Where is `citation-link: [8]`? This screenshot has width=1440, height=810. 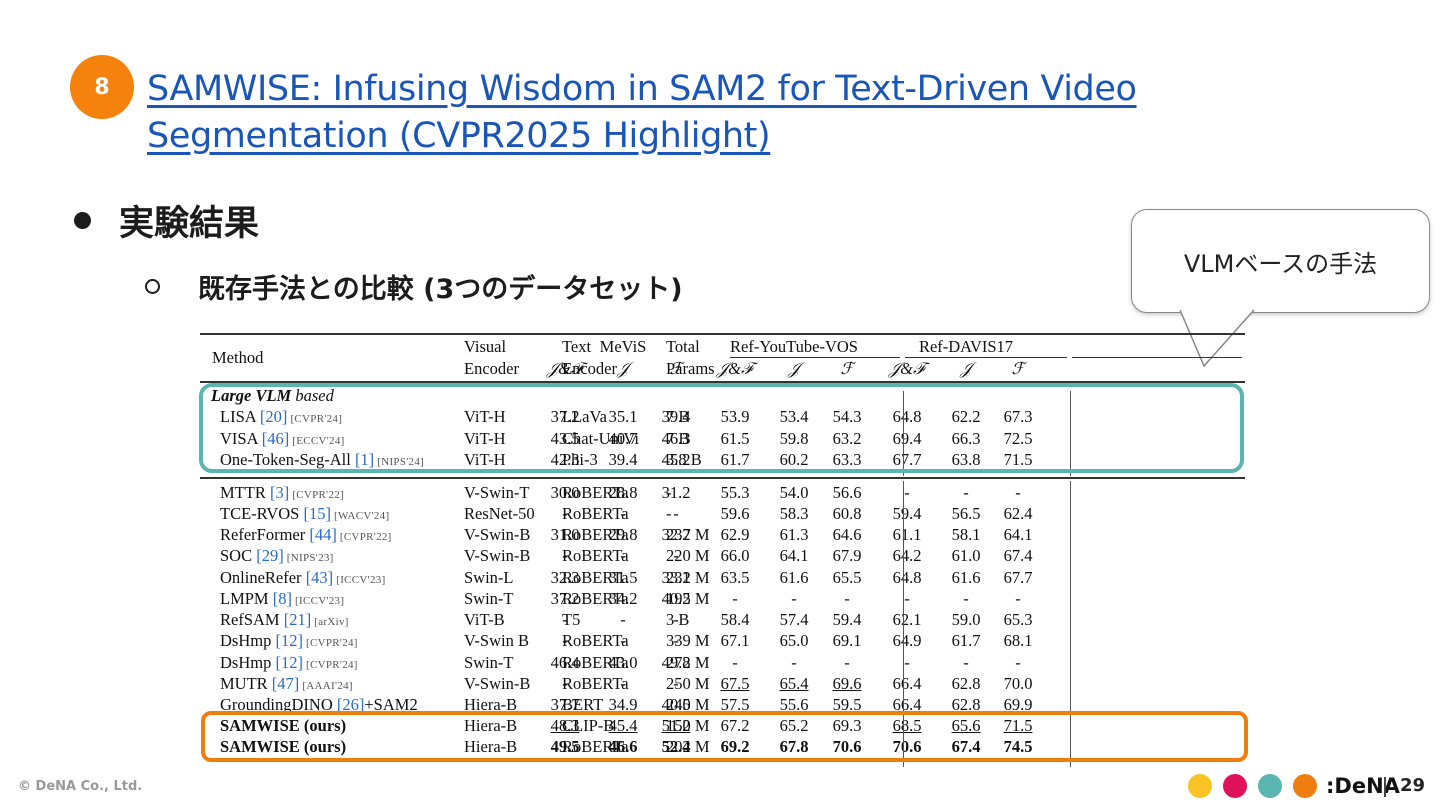 citation-link: [8] is located at coordinates (282, 598).